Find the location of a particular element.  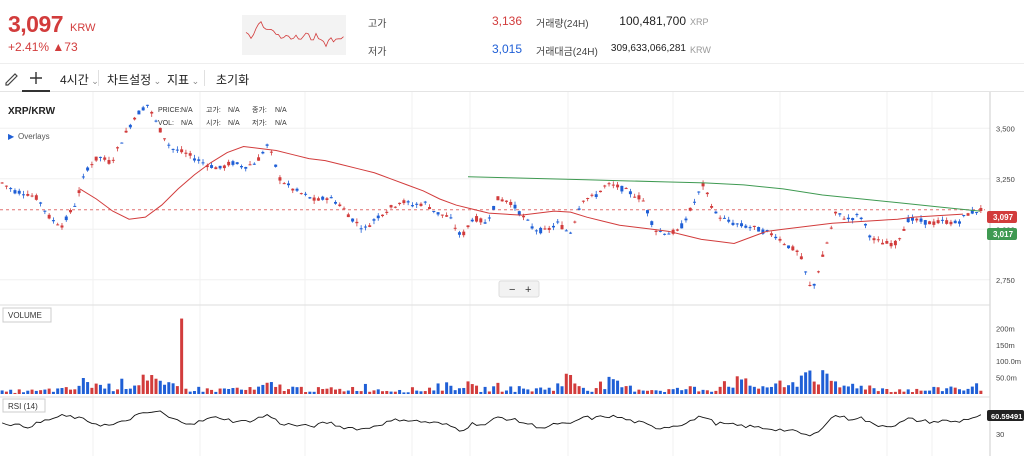

chart-toolbar: 4시간 ⌄ 차트설정 ⌄ 지표 ⌄ 초기화 is located at coordinates (512, 78).